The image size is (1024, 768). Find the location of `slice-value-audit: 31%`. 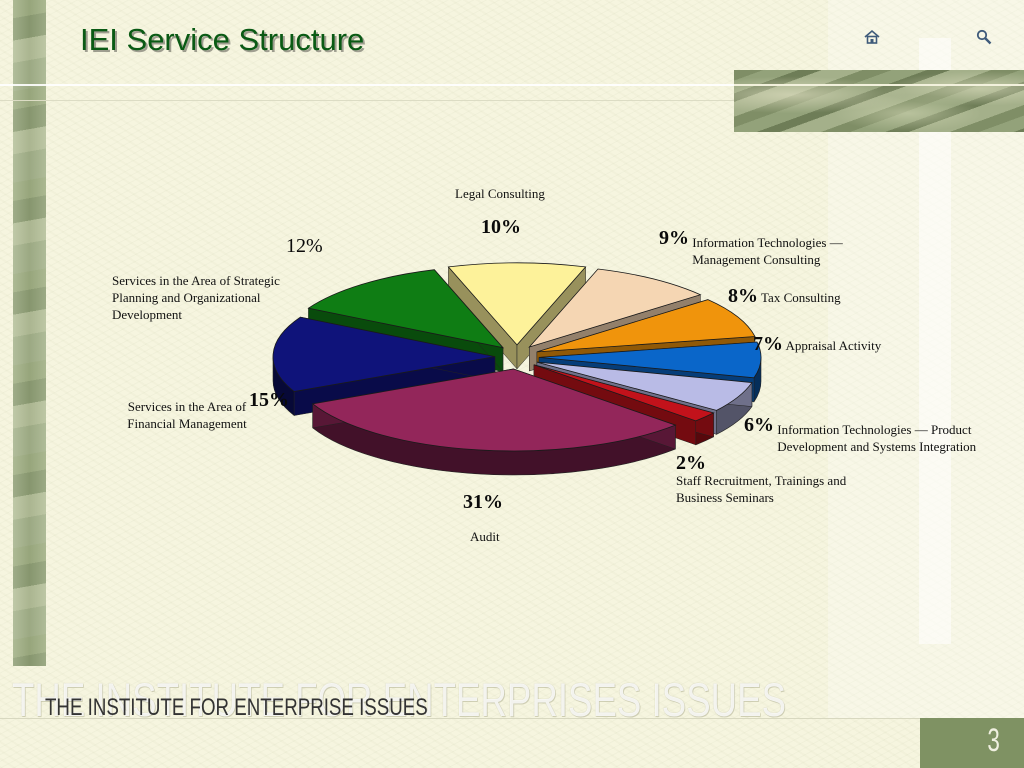

slice-value-audit: 31% is located at coordinates (483, 502).